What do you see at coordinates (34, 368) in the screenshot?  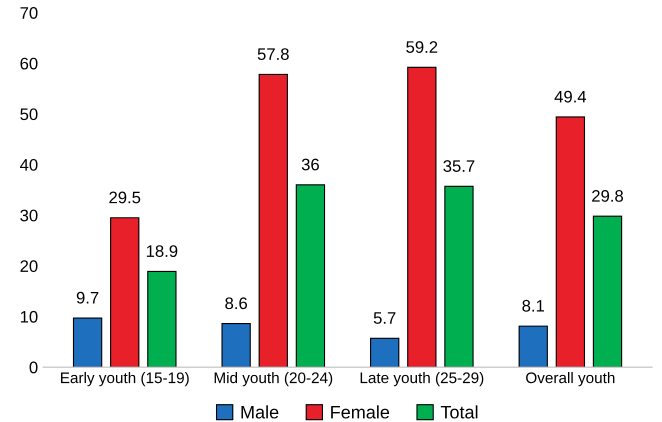 I see `y-tick-label: 0` at bounding box center [34, 368].